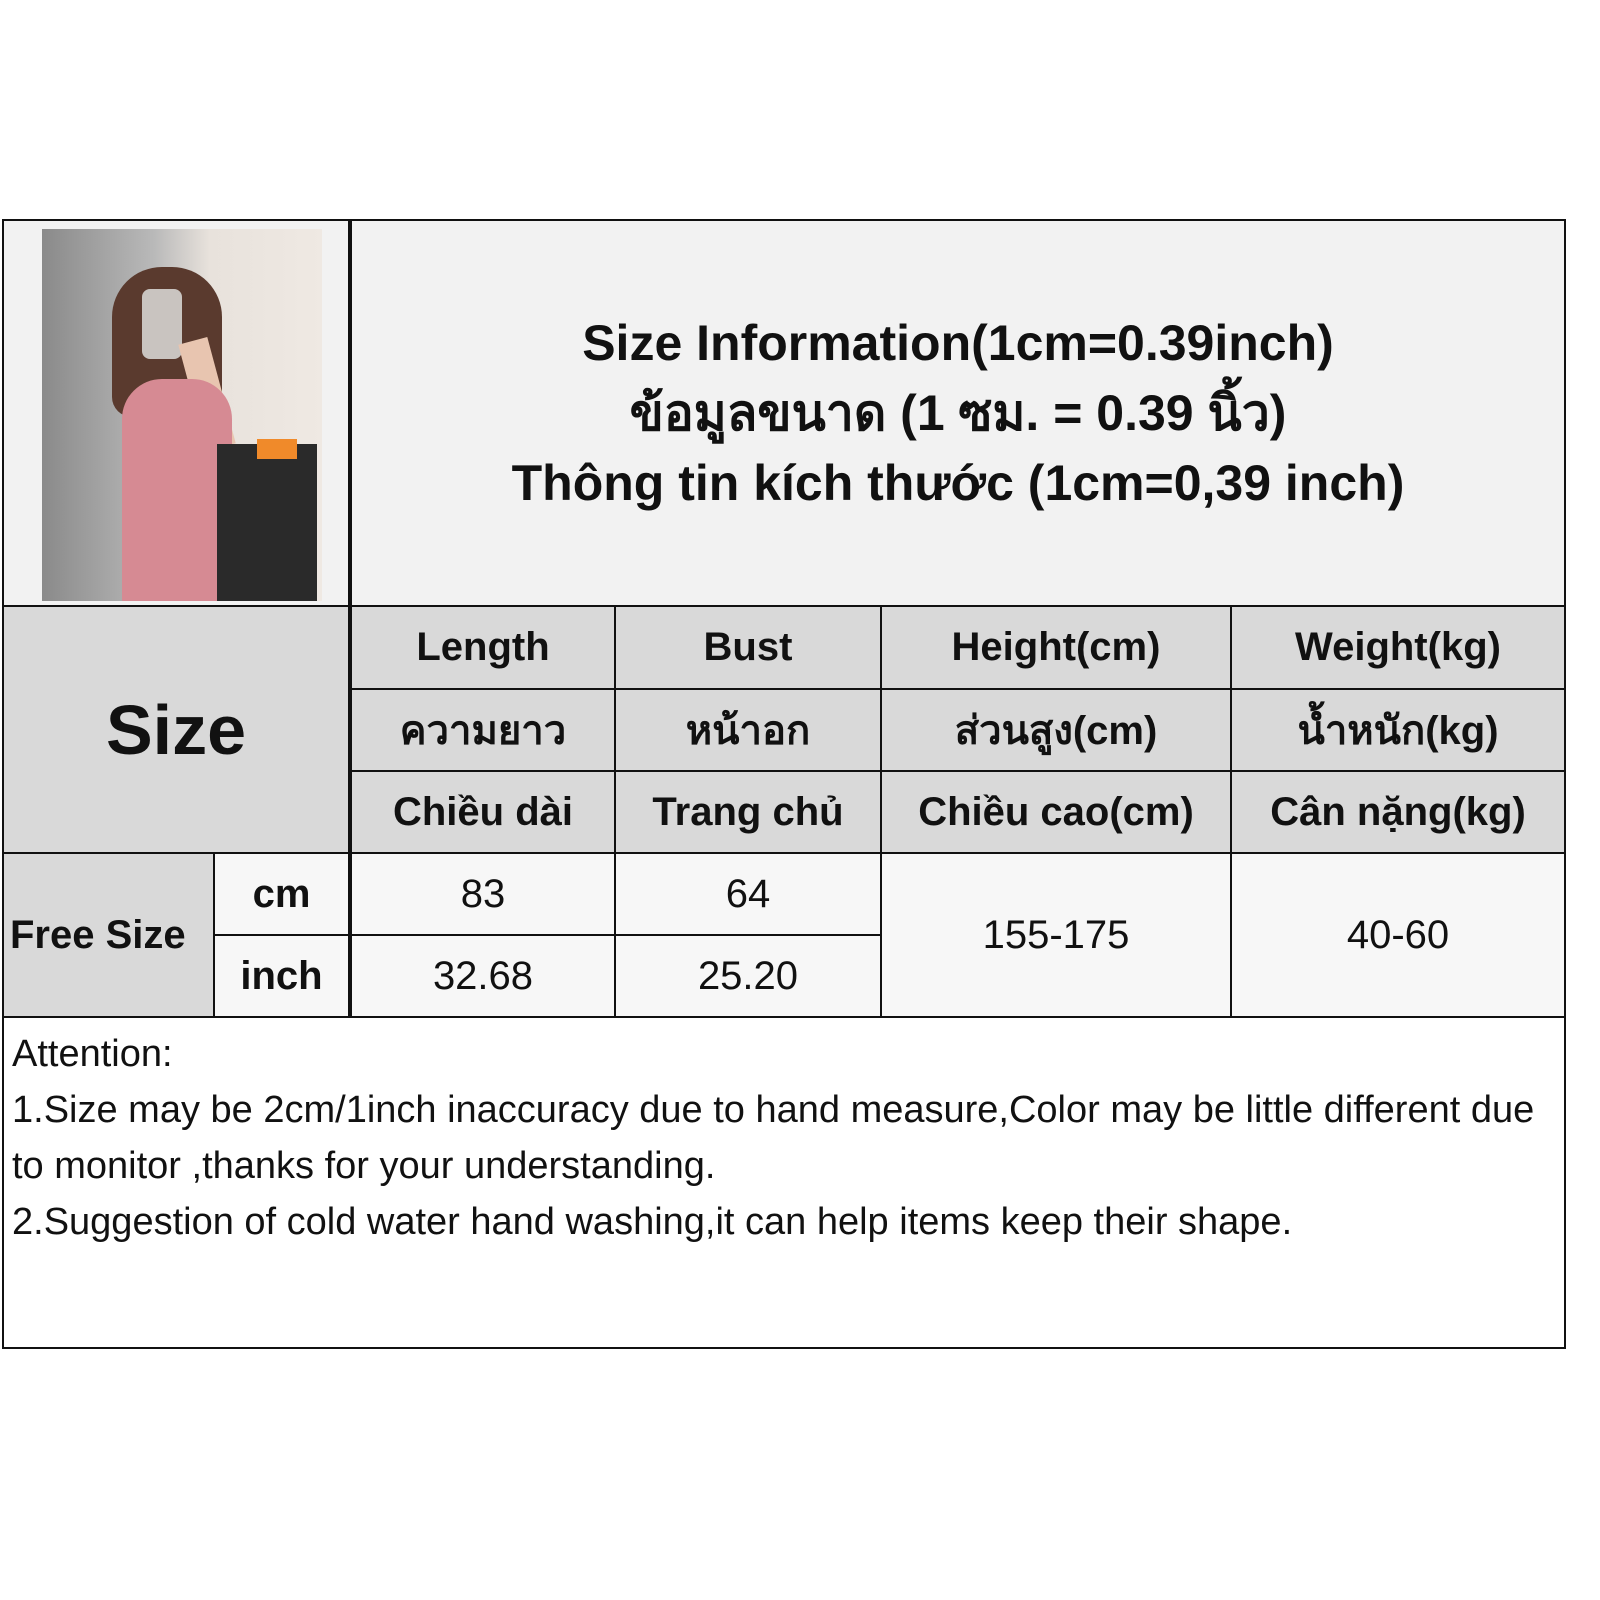  Describe the element at coordinates (92, 1054) in the screenshot. I see `notes-heading: Attention:` at that location.